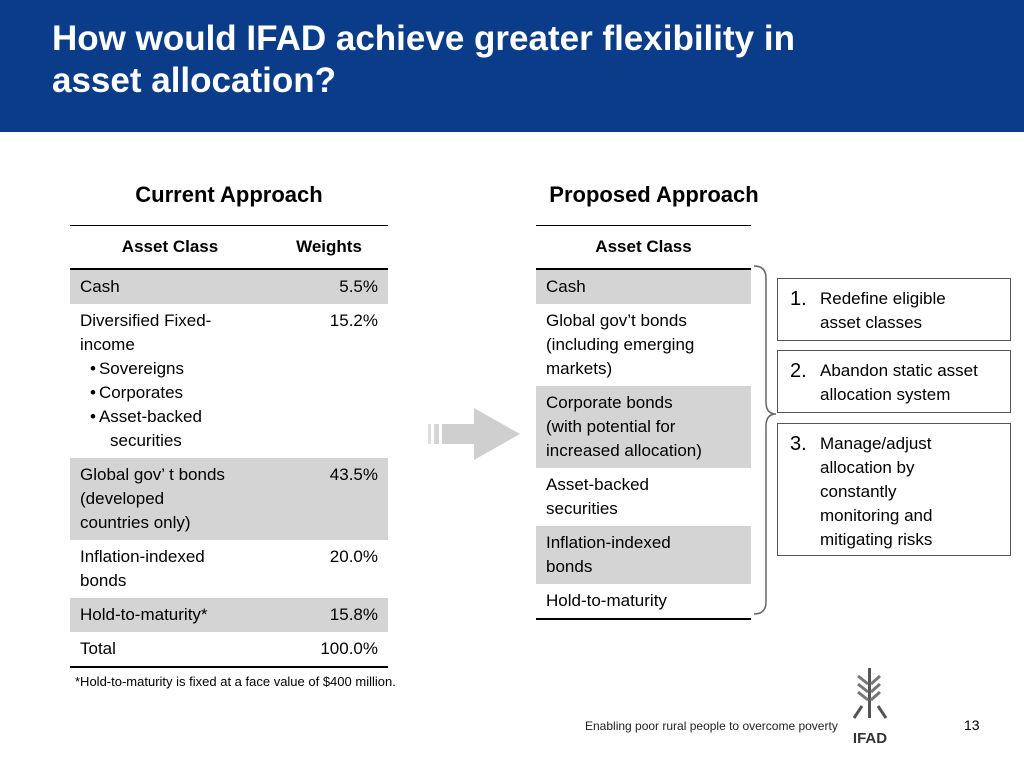 This screenshot has height=768, width=1024. Describe the element at coordinates (765, 440) in the screenshot. I see `brace` at that location.